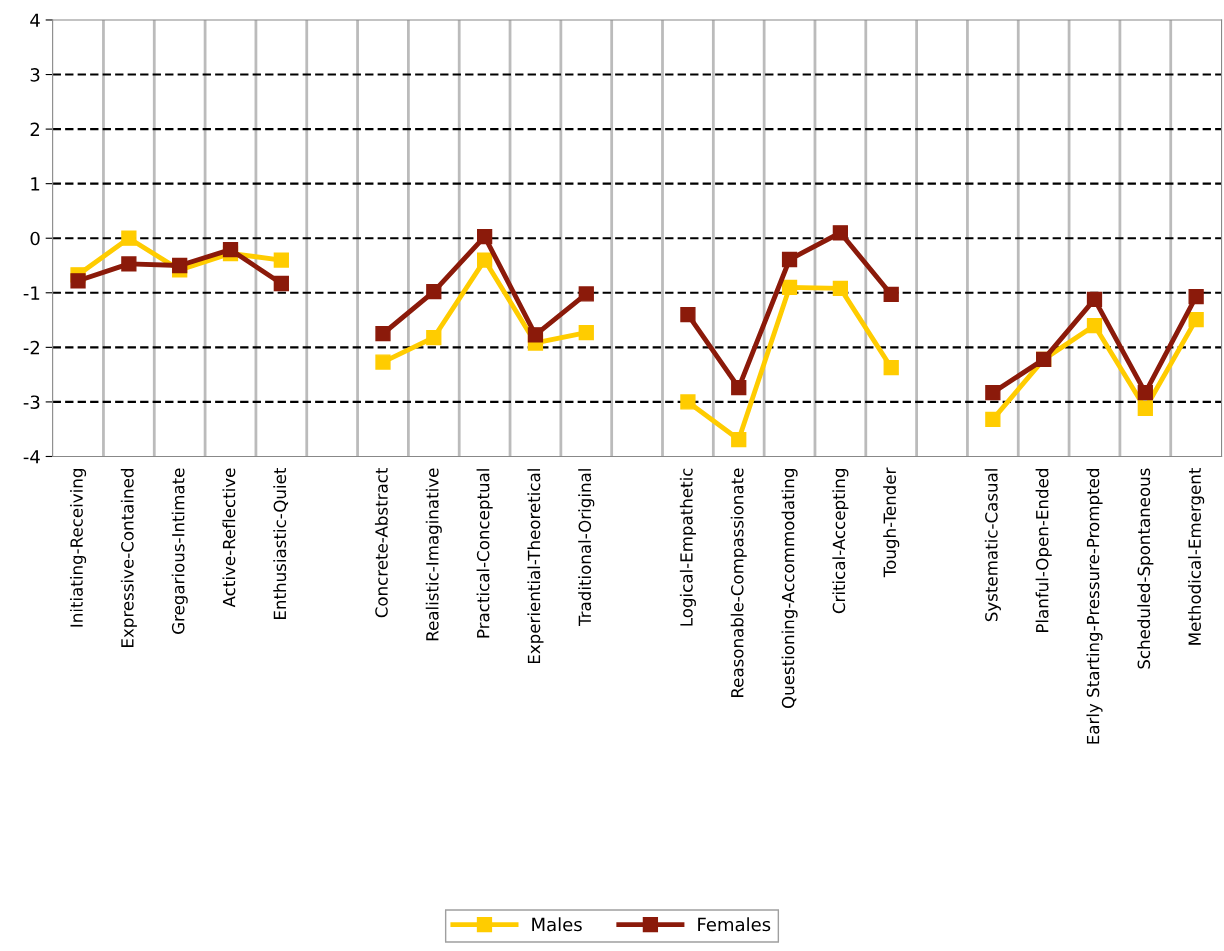 This screenshot has width=1224, height=951. I want to click on x-tick-label: Concrete-Abstract, so click(381, 542).